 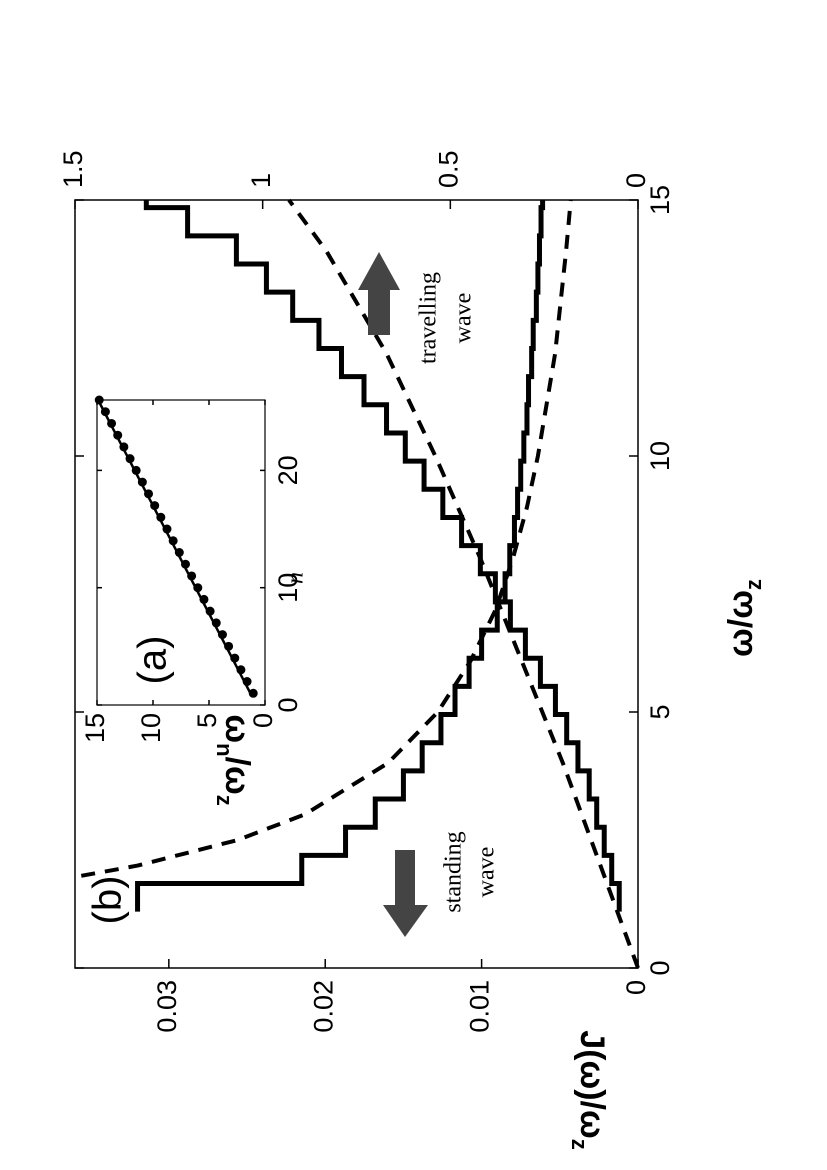 I want to click on y-tick-label: 0.02, so click(x=323, y=1006).